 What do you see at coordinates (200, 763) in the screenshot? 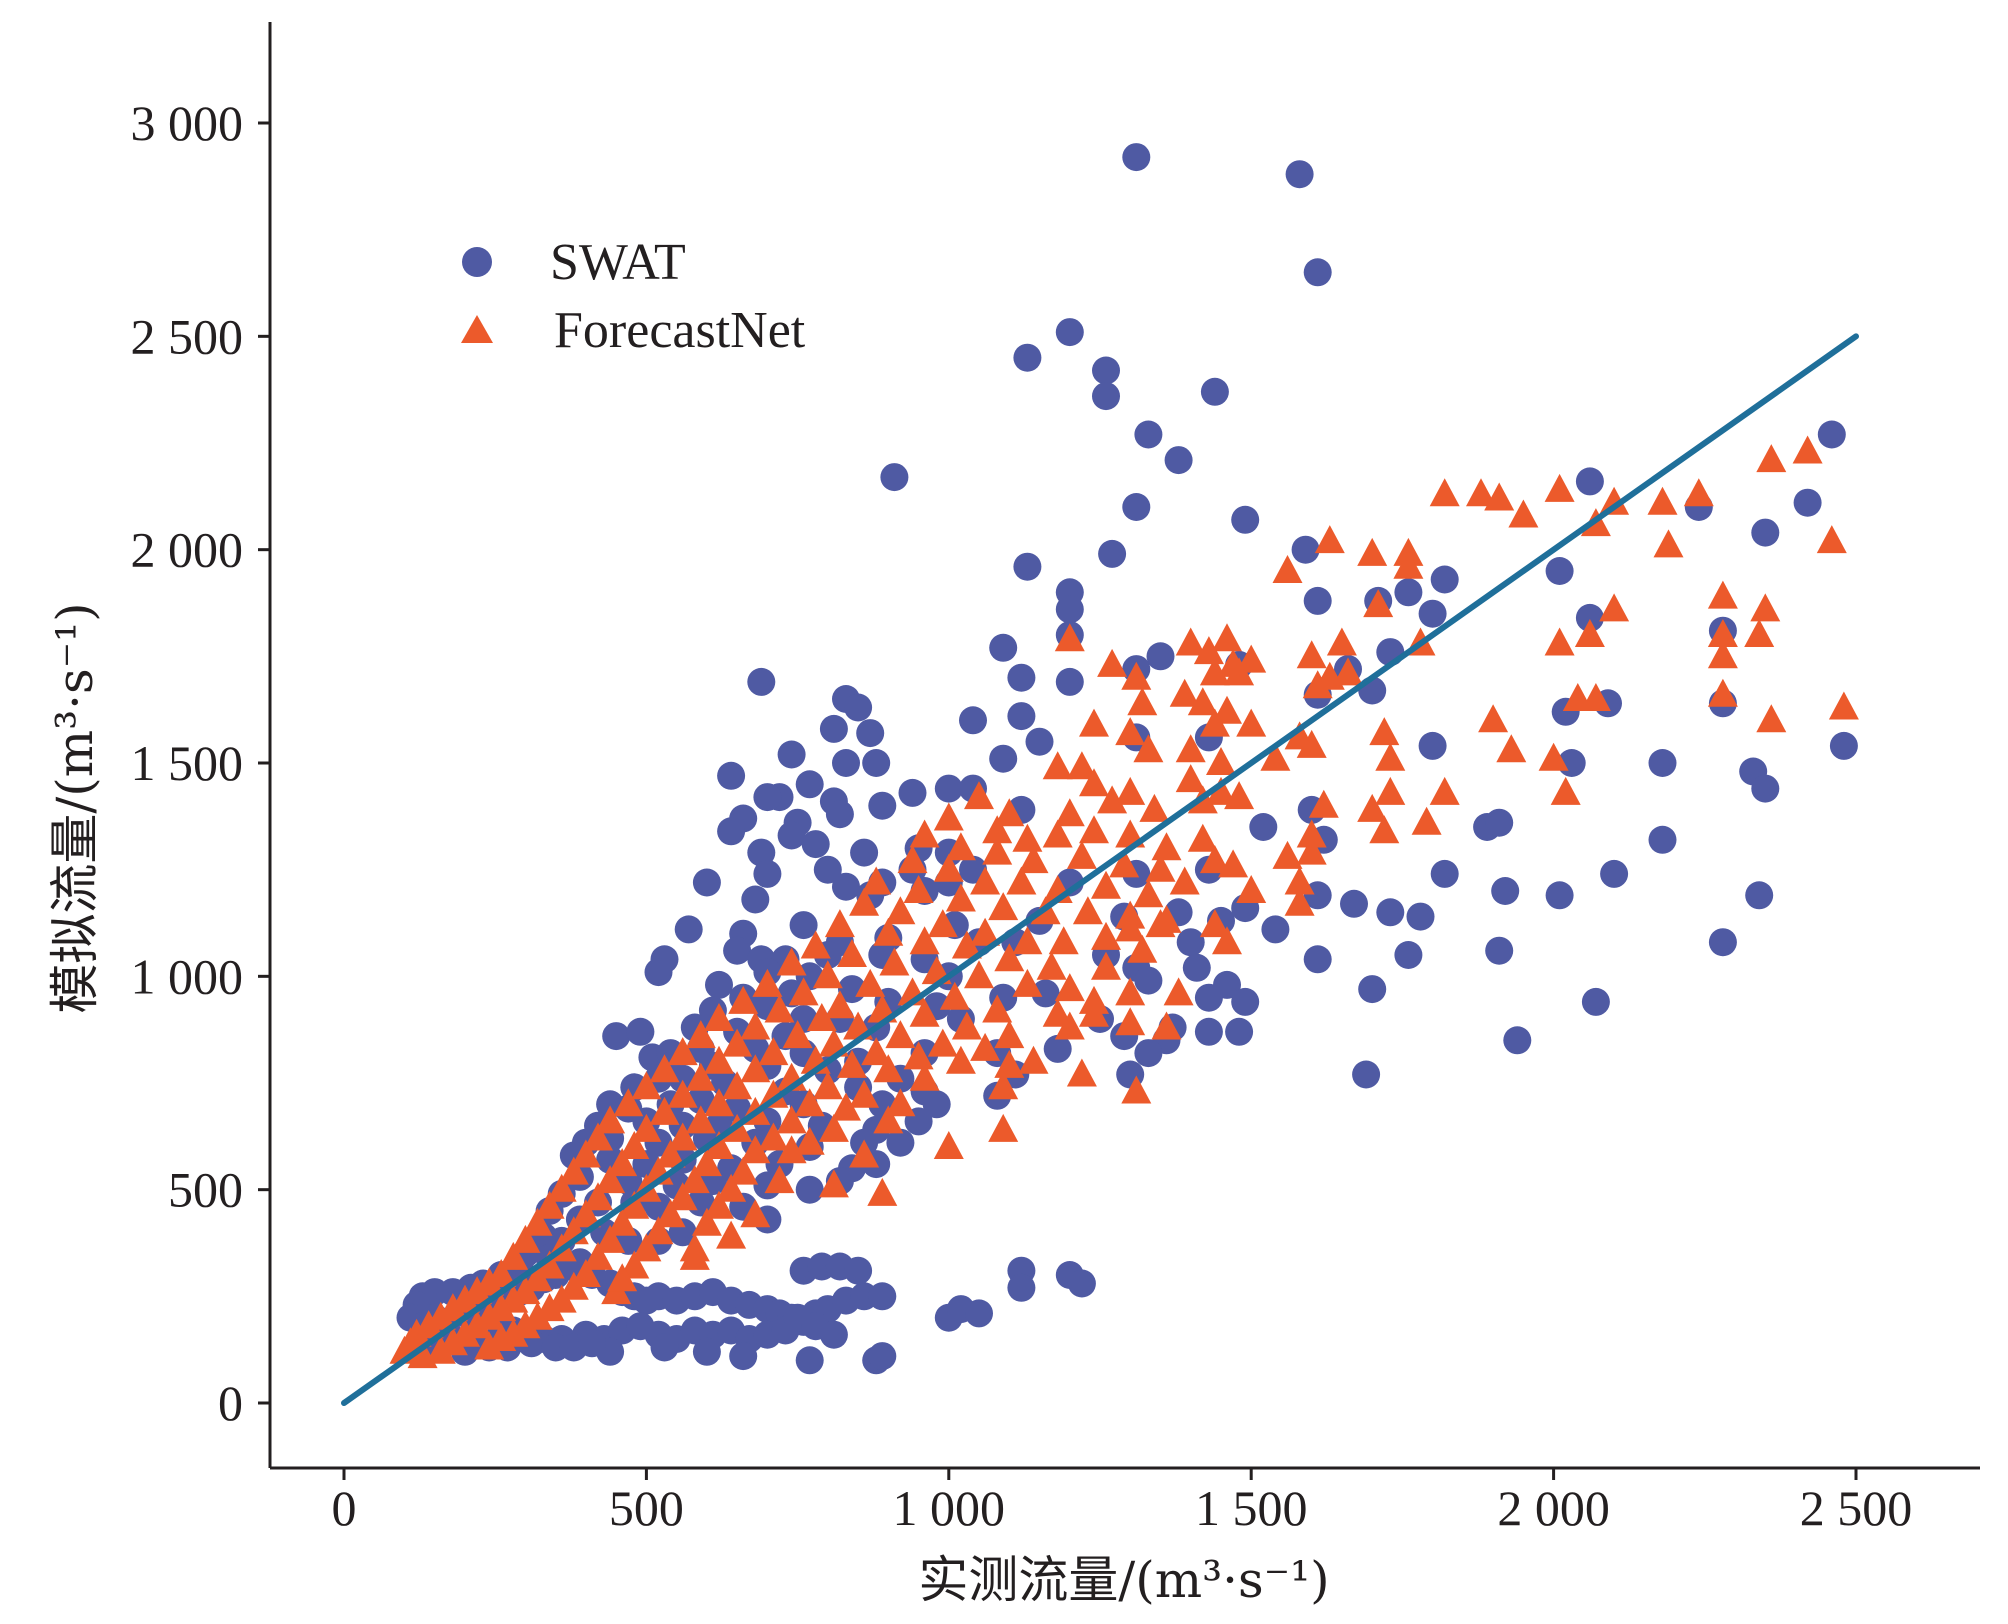
I see `y-axis-ticks: 0 500 1 000 1 500 2 000 2 500 3 000` at bounding box center [200, 763].